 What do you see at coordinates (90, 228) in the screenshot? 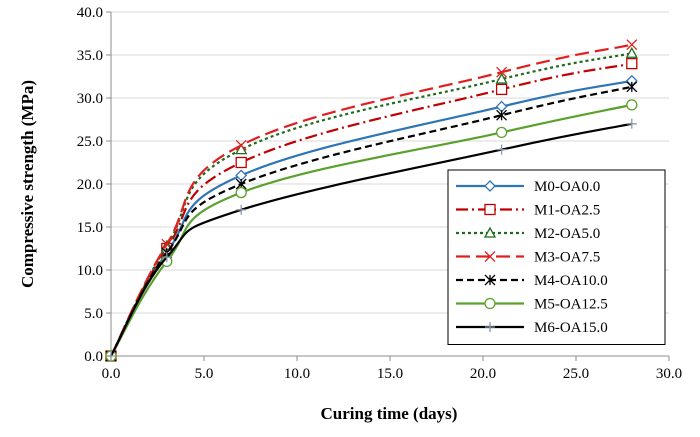
I see `y-tick-label: 15.0` at bounding box center [90, 228].